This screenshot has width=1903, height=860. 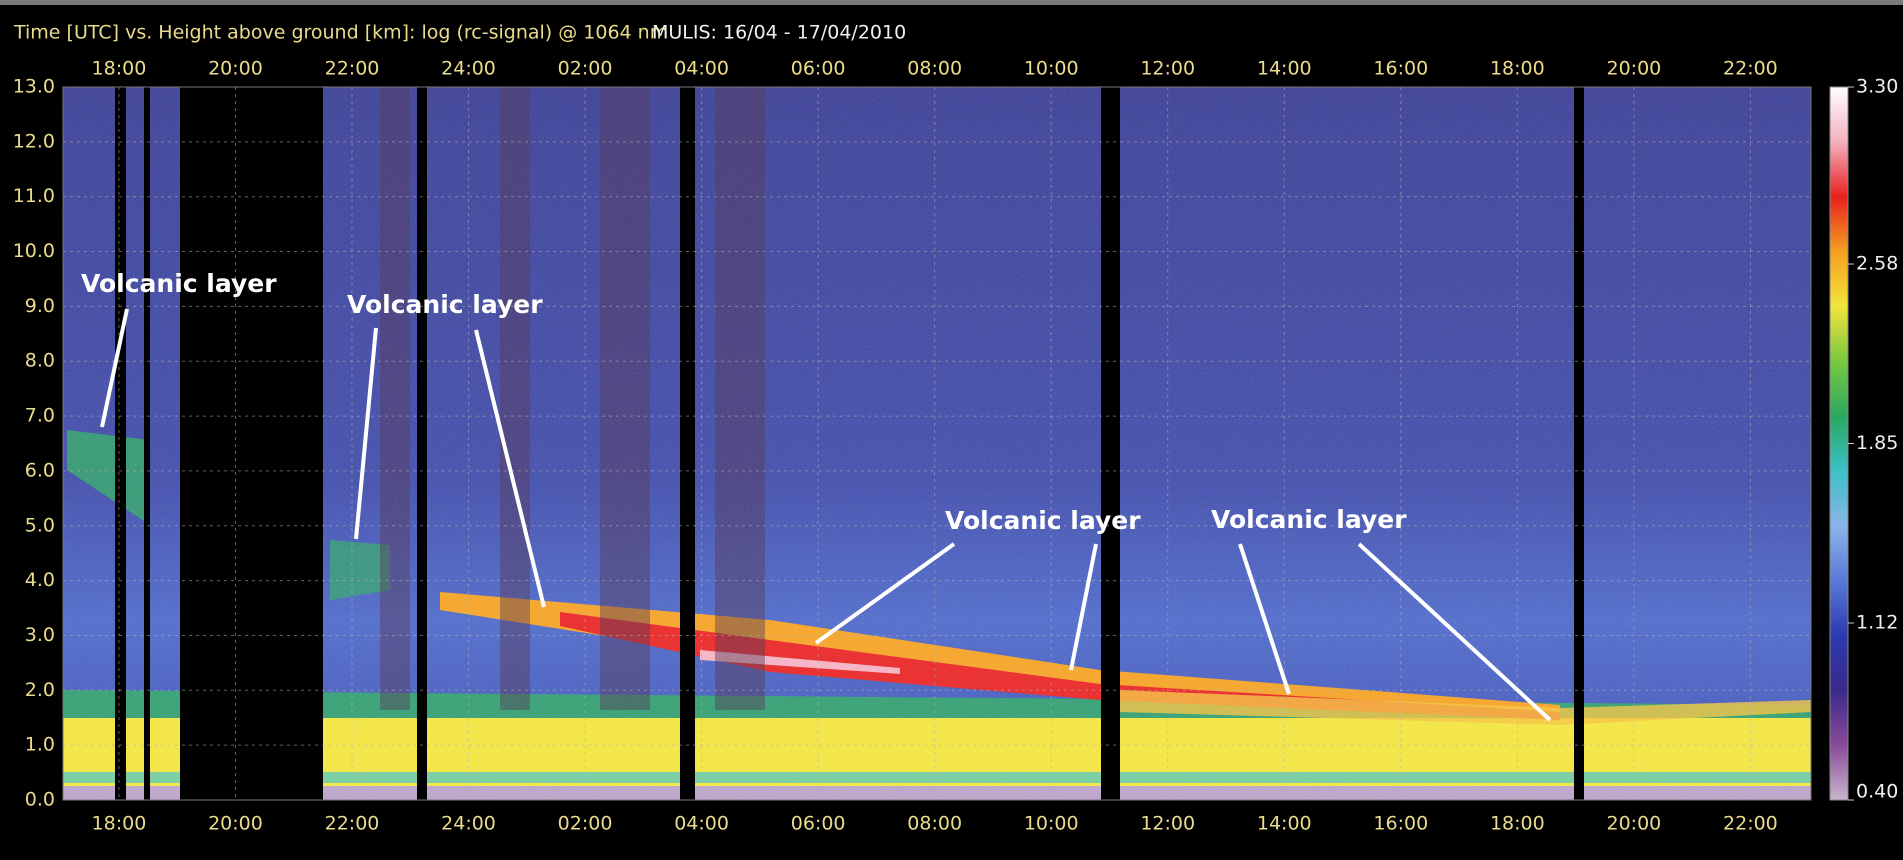 What do you see at coordinates (585, 69) in the screenshot?
I see `x-tick-label-top: 02:00` at bounding box center [585, 69].